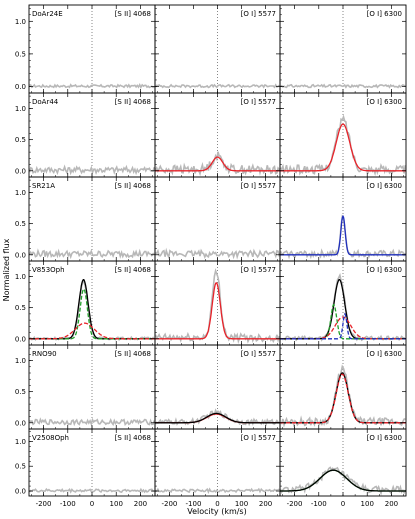  I want to click on star-name-label: SR21A, so click(43, 186).